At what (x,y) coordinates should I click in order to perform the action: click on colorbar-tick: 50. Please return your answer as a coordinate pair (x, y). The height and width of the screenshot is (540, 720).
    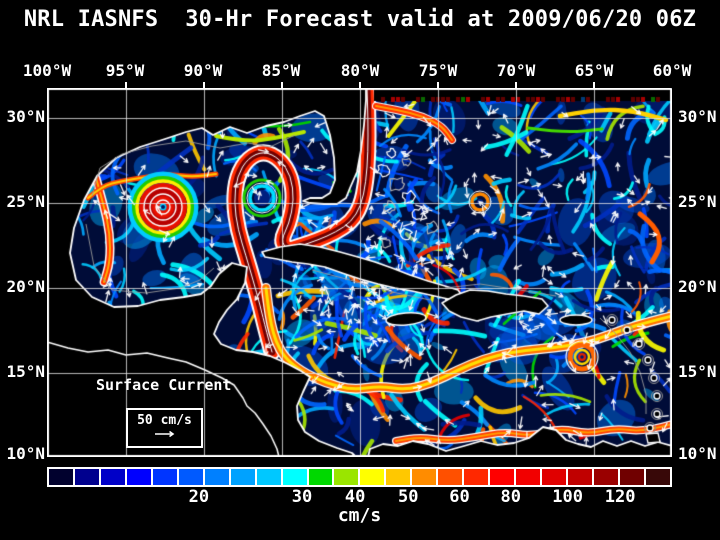
    Looking at the image, I should click on (408, 497).